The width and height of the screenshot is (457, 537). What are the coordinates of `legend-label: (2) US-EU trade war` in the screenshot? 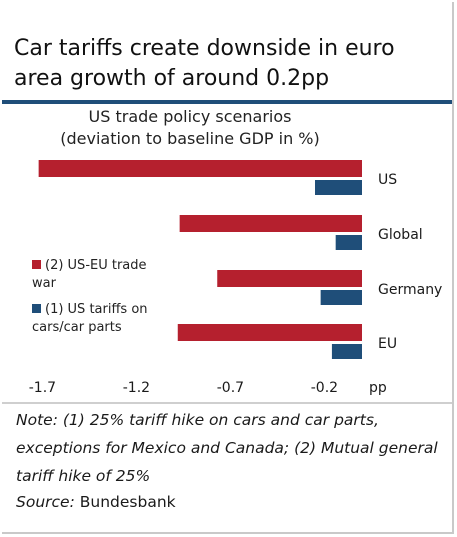 It's located at (89, 274).